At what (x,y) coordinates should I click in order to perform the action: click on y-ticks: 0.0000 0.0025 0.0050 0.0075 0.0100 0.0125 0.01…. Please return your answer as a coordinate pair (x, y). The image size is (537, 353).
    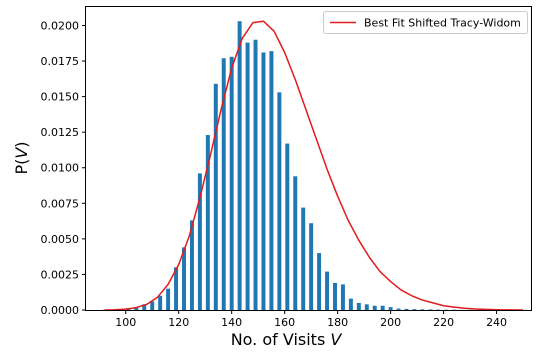
    Looking at the image, I should click on (64, 168).